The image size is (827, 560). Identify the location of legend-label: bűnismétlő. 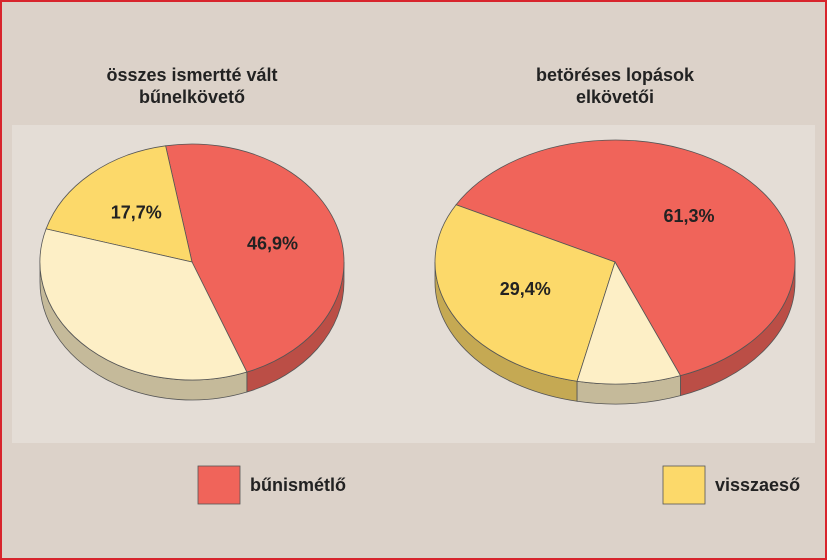
(298, 485).